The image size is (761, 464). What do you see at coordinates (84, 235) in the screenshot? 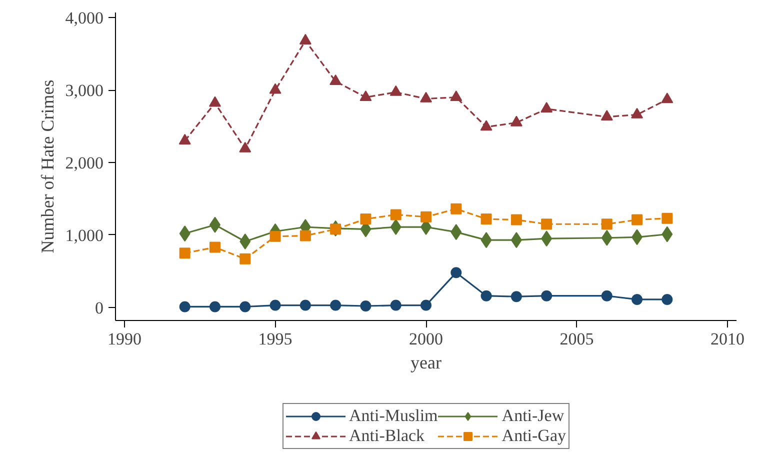
I see `y-tick-label: 1,000` at bounding box center [84, 235].